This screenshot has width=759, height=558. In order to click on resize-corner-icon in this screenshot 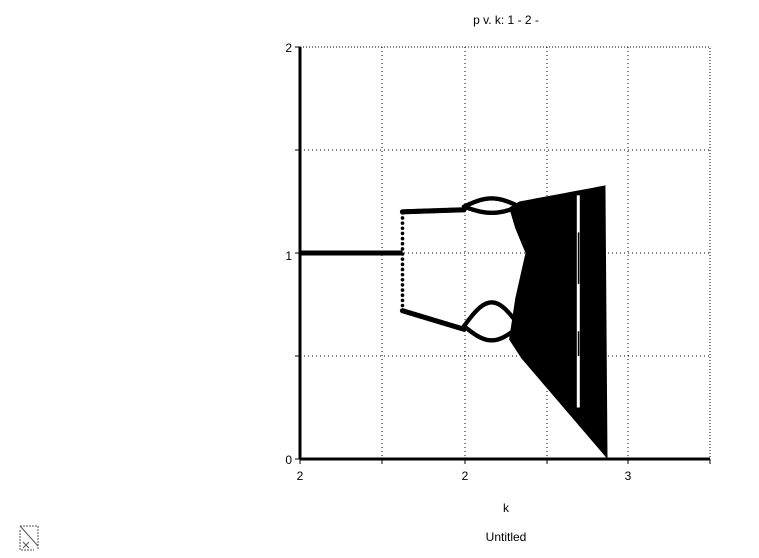, I will do `click(30, 538)`.